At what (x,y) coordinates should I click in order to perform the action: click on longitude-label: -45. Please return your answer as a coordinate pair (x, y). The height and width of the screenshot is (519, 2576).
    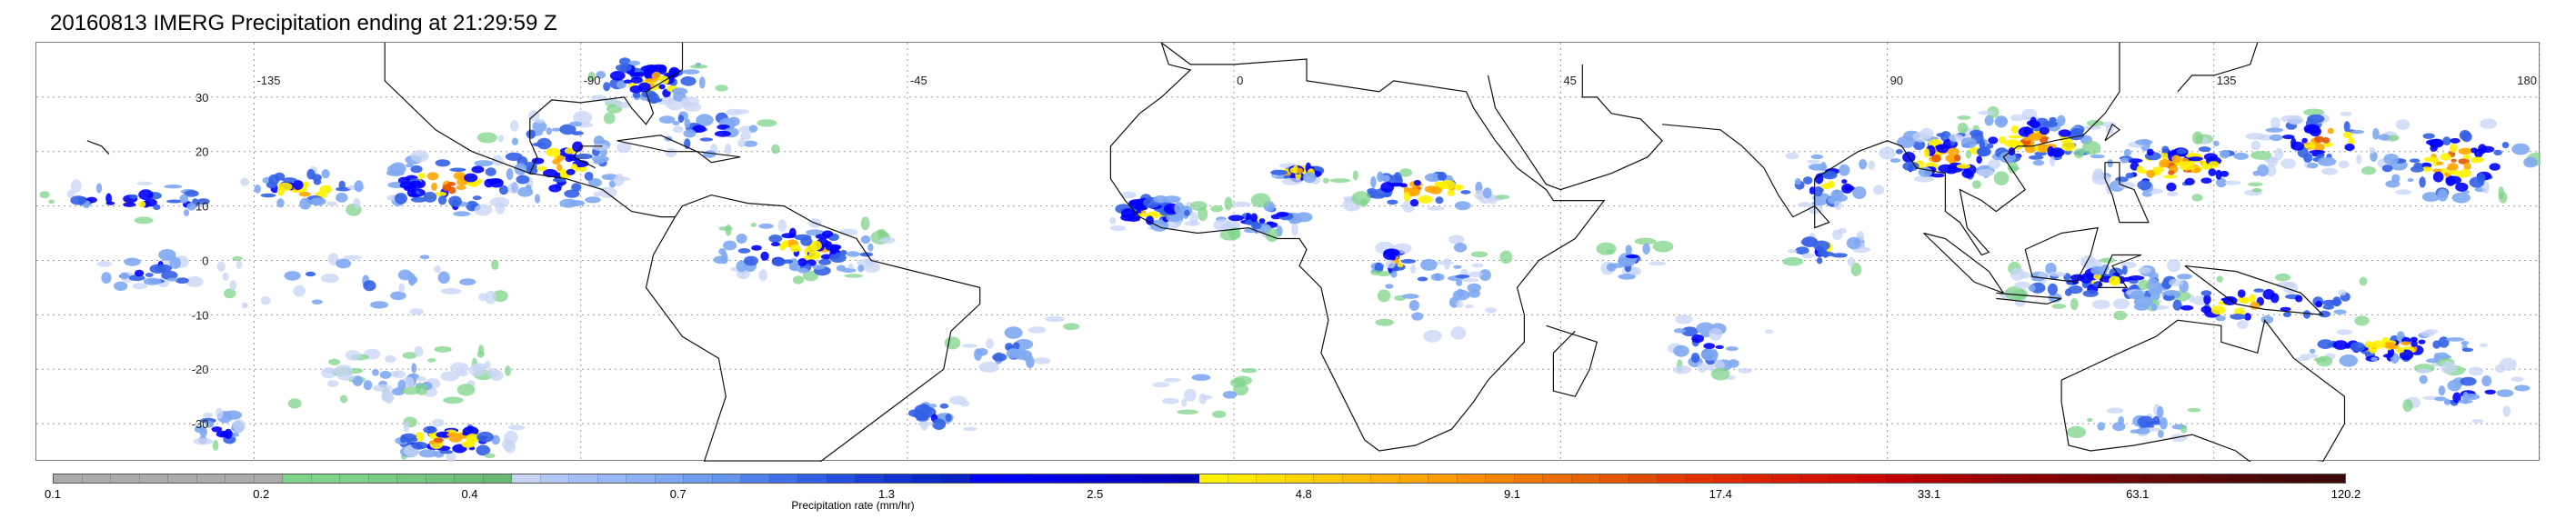
    Looking at the image, I should click on (918, 80).